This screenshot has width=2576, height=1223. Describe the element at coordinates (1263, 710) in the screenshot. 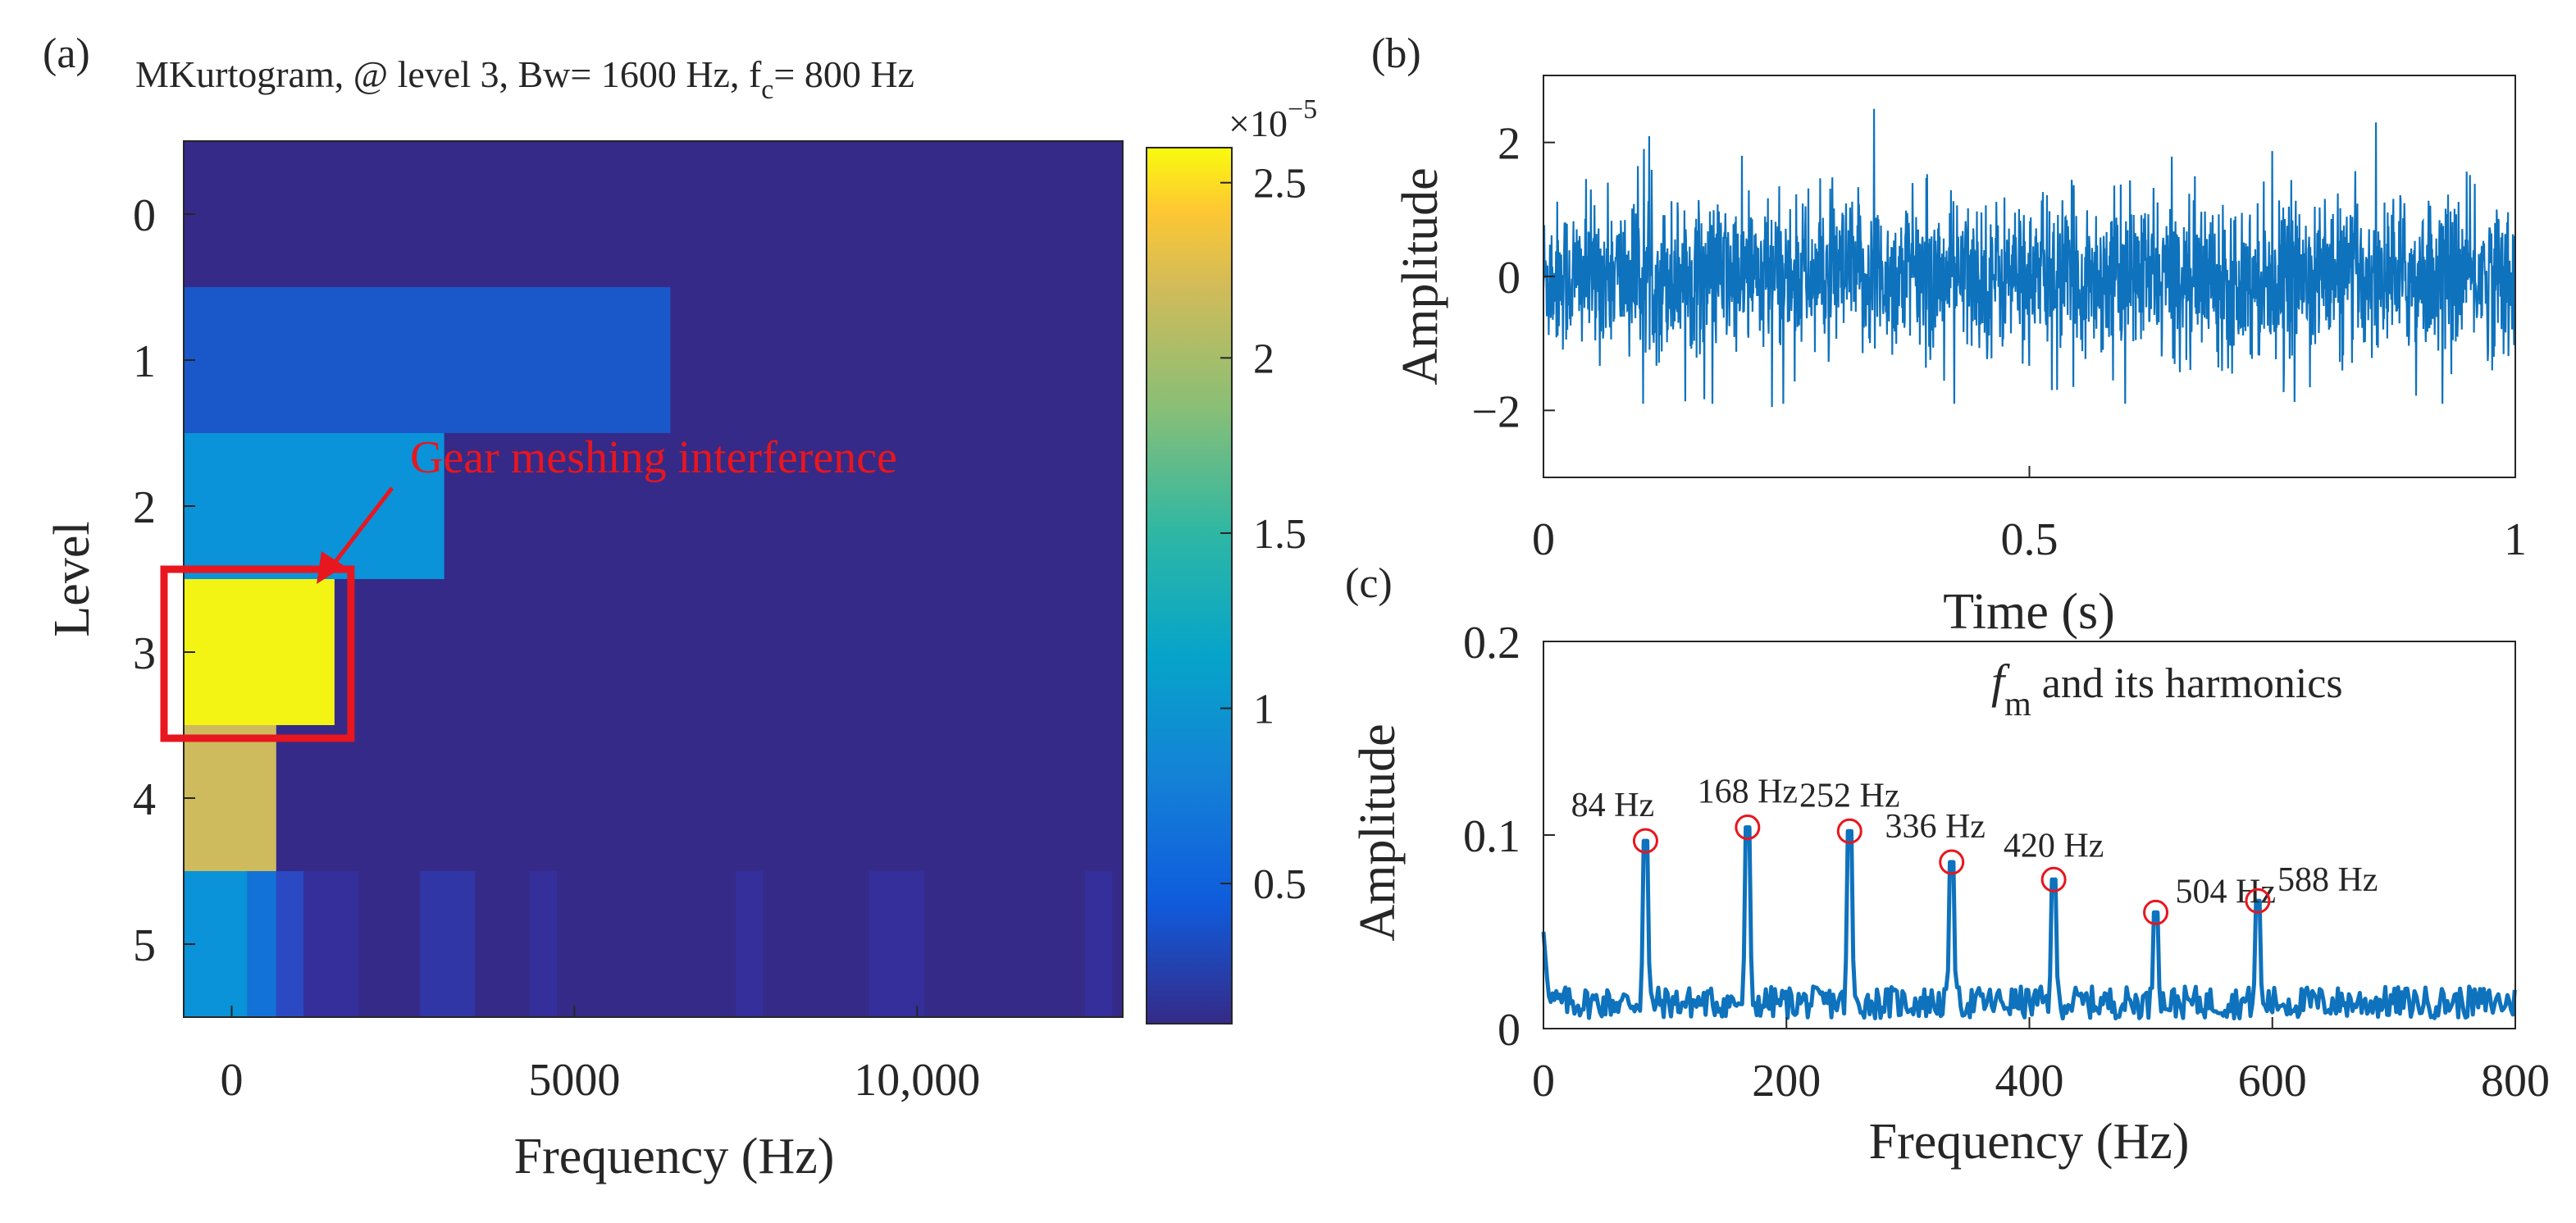

I see `colorbar-tick-label: 1` at that location.